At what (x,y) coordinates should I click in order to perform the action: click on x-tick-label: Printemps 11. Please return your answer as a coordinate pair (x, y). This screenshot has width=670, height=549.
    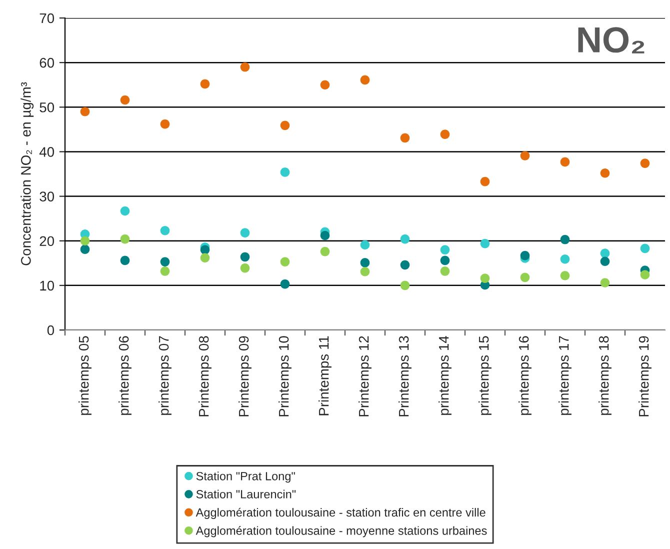
    Looking at the image, I should click on (325, 376).